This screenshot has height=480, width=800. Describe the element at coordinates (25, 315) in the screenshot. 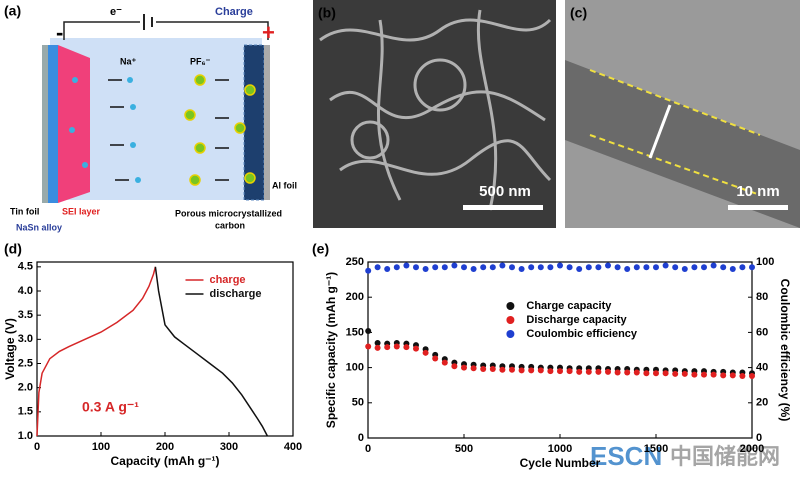

I see `y-tick-label: 3.5` at that location.